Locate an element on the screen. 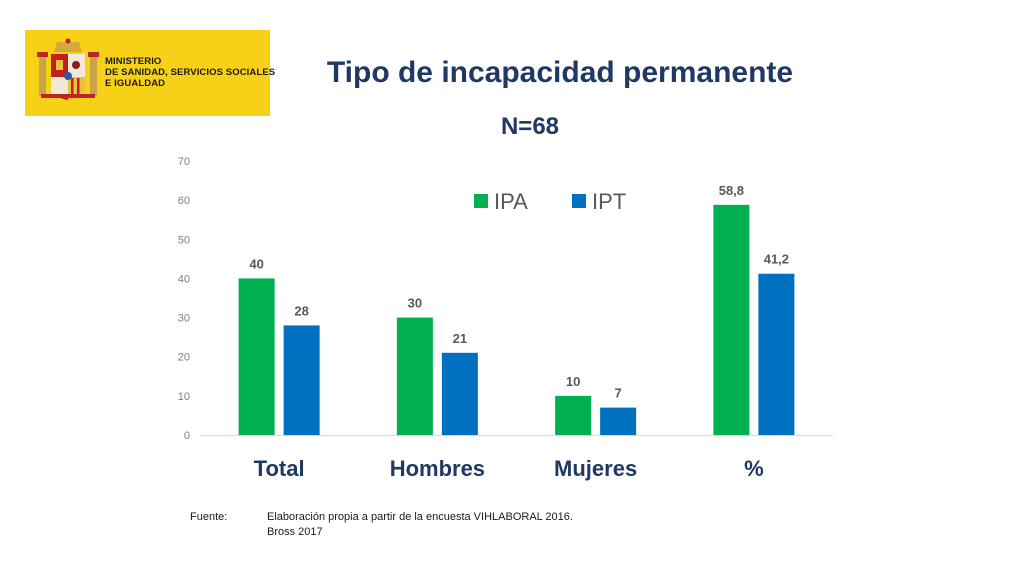 The height and width of the screenshot is (576, 1024). legend-swatch-ipt is located at coordinates (579, 201).